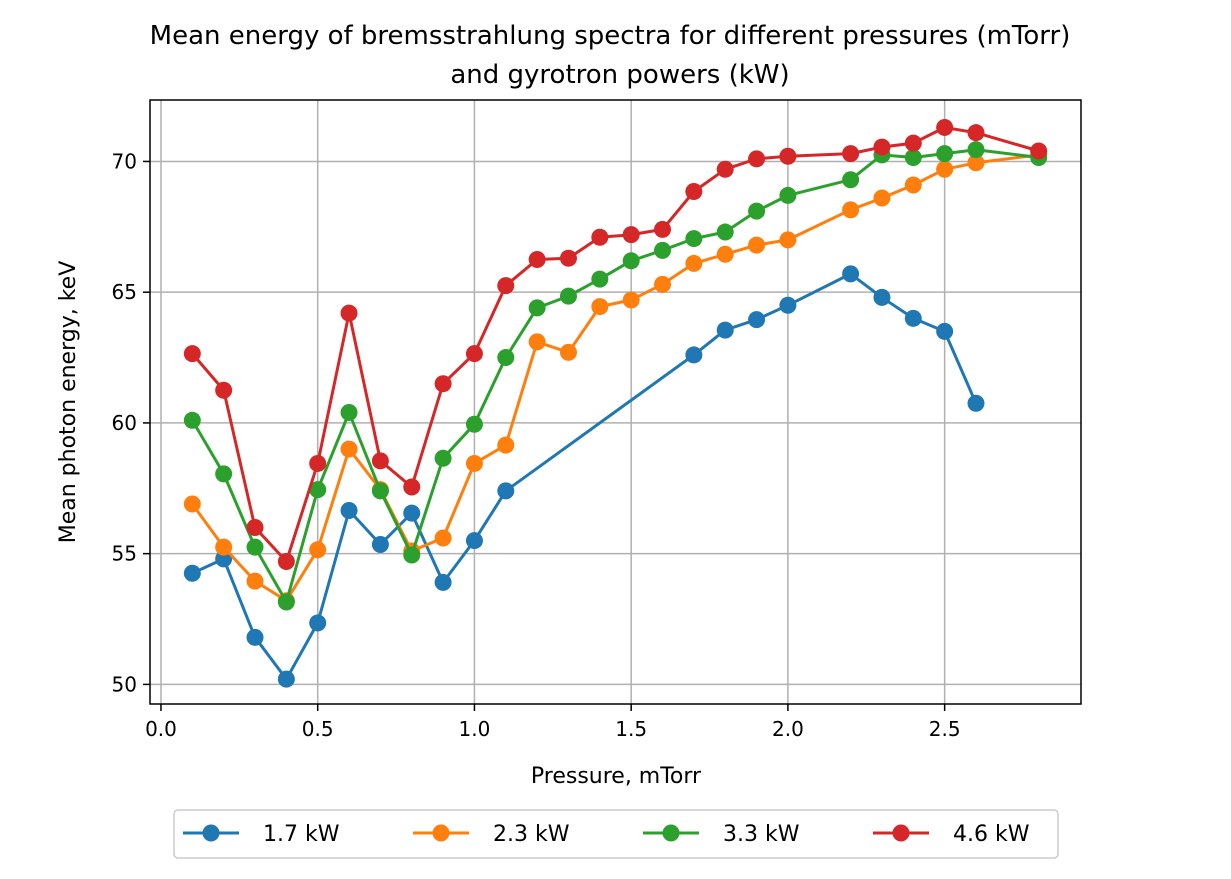 This screenshot has height=879, width=1231. Describe the element at coordinates (124, 554) in the screenshot. I see `y-tick-label: 55` at that location.